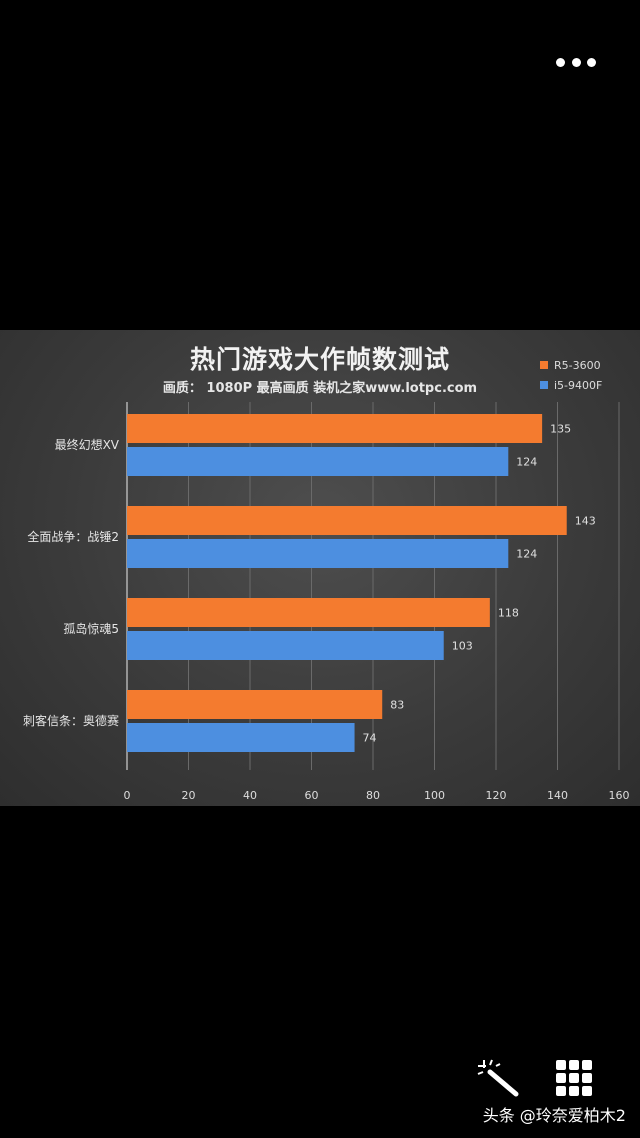 This screenshot has width=640, height=1138. Describe the element at coordinates (508, 613) in the screenshot. I see `data-label: 118` at that location.